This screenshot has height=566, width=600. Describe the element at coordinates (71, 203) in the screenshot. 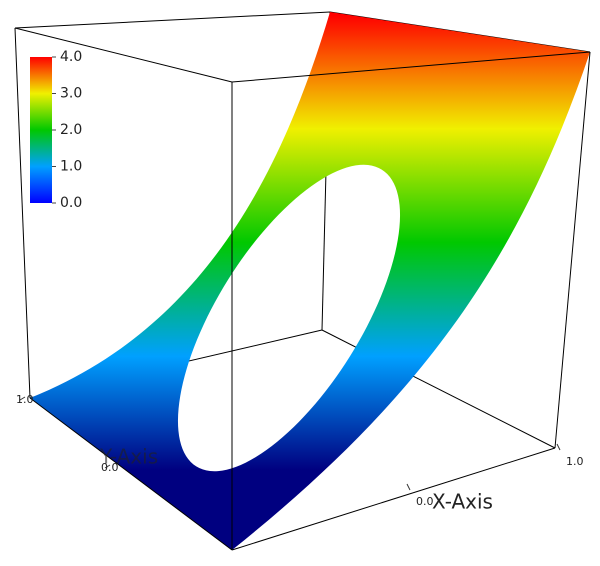

I see `colorbar-tick-label: 0.0` at that location.